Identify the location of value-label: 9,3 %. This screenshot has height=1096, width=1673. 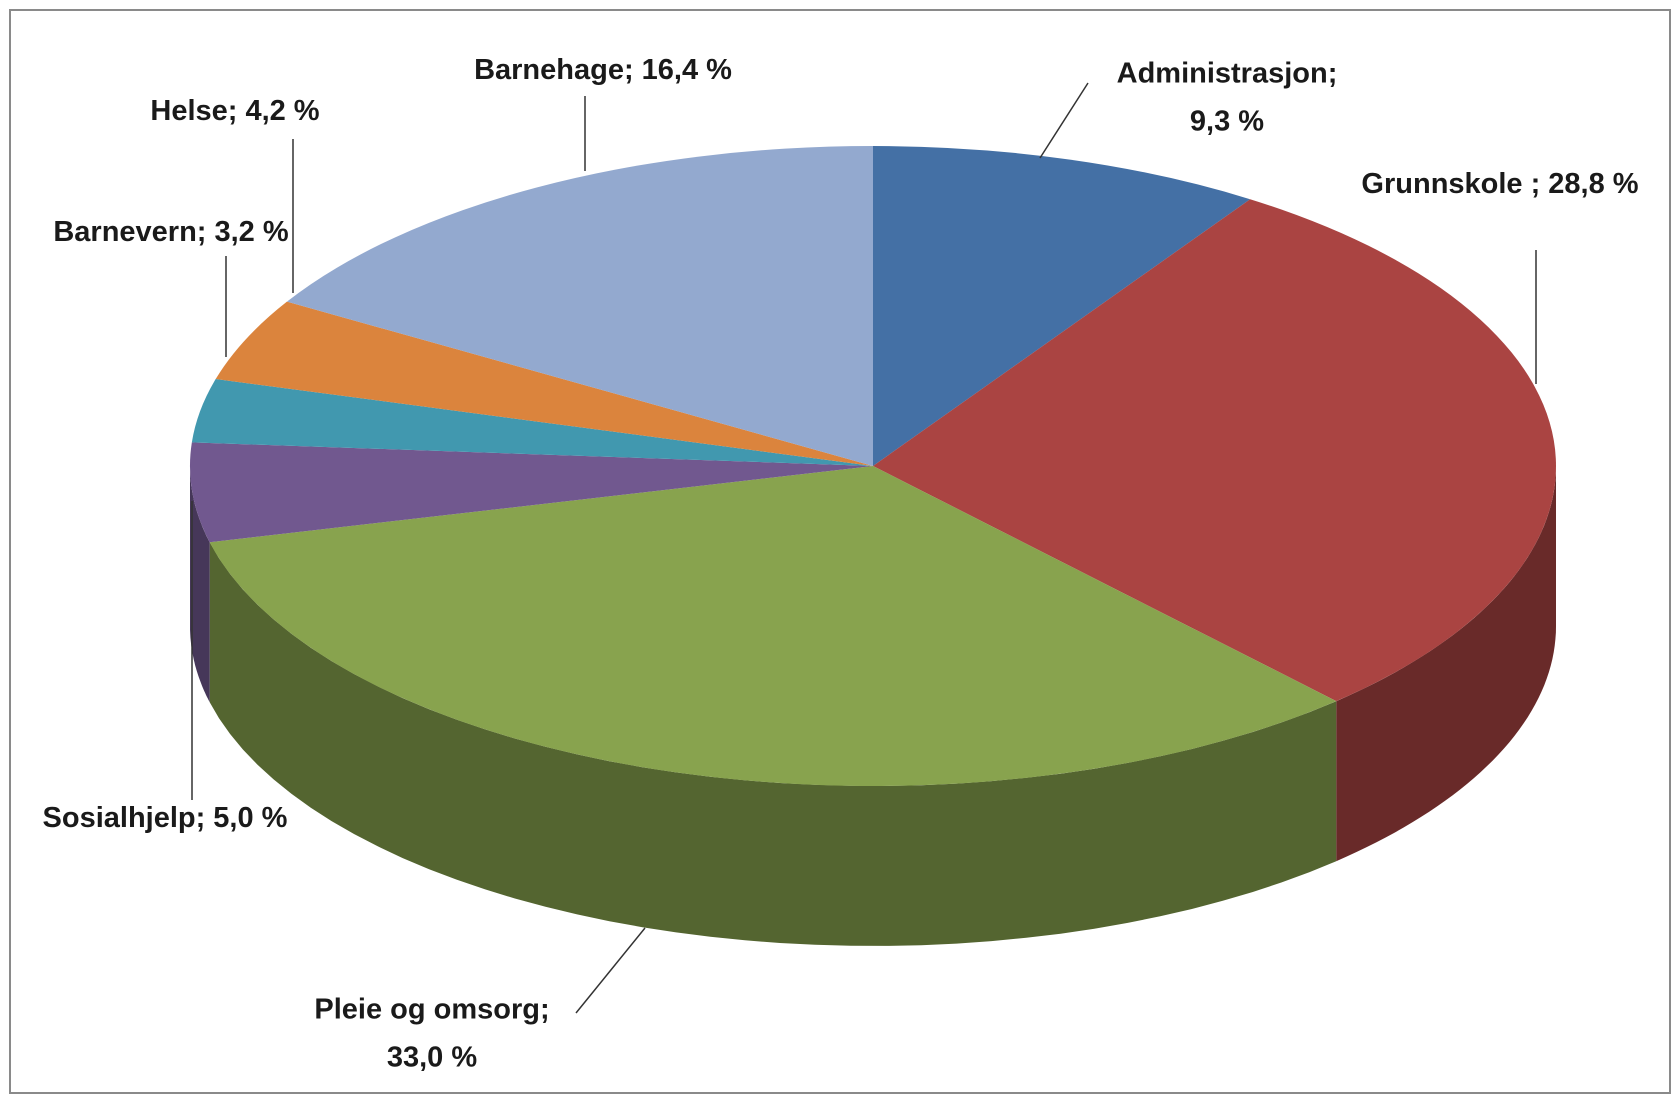
(1227, 122).